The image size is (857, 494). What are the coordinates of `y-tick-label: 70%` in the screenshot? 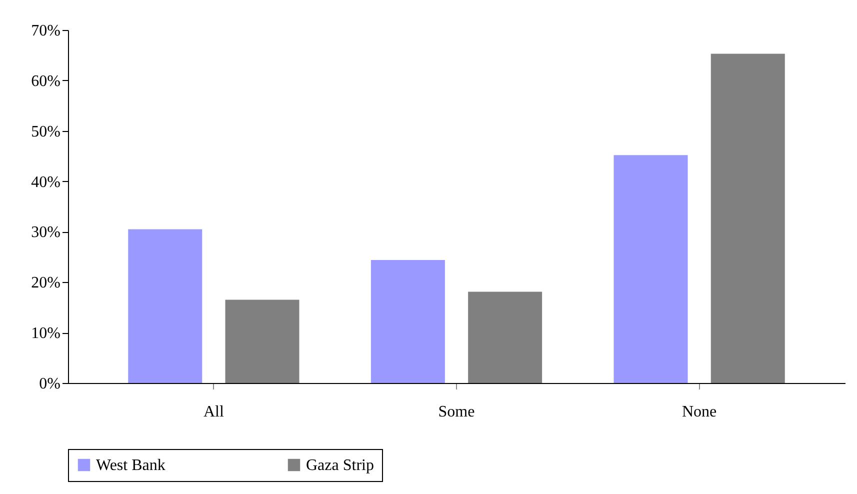 It's located at (45, 31).